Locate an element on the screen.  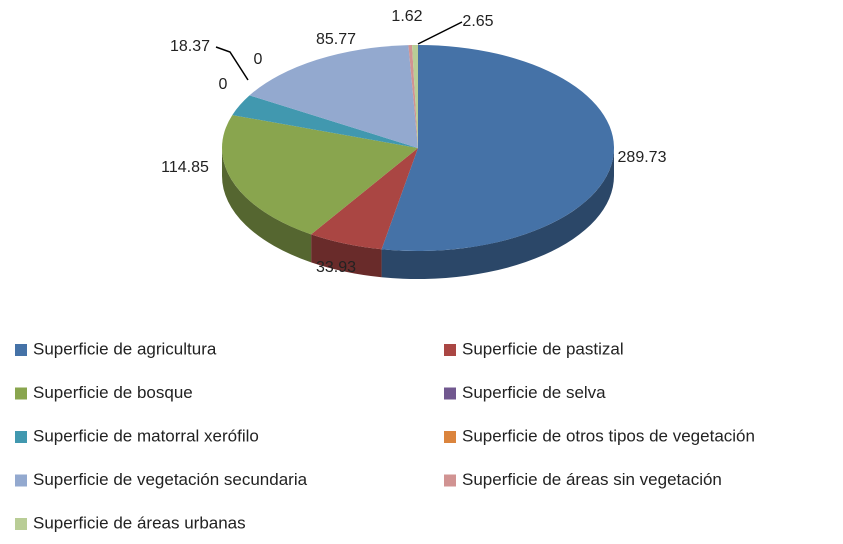
data-label: 18.37 is located at coordinates (190, 46).